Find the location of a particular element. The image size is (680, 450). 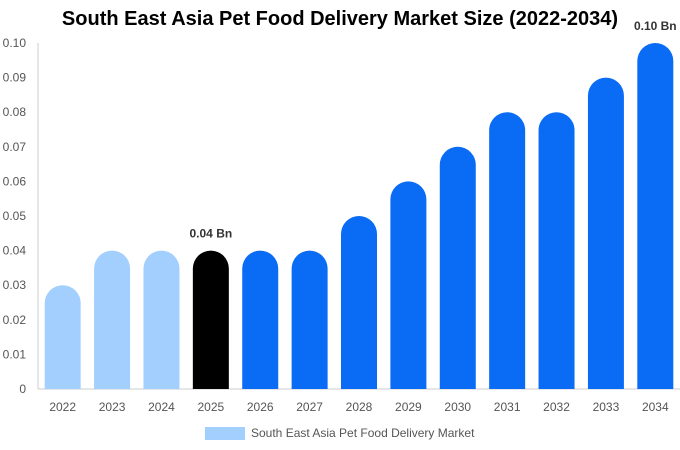

x-tick-label: 2033 is located at coordinates (606, 407).